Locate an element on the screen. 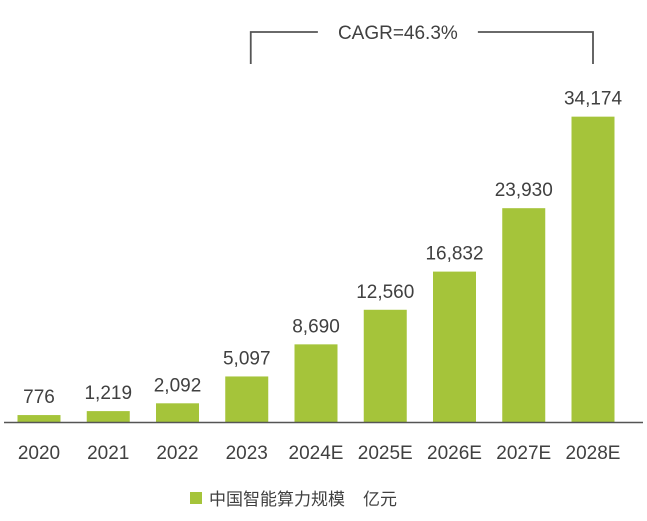 The image size is (647, 521). bar-2025E is located at coordinates (385, 365).